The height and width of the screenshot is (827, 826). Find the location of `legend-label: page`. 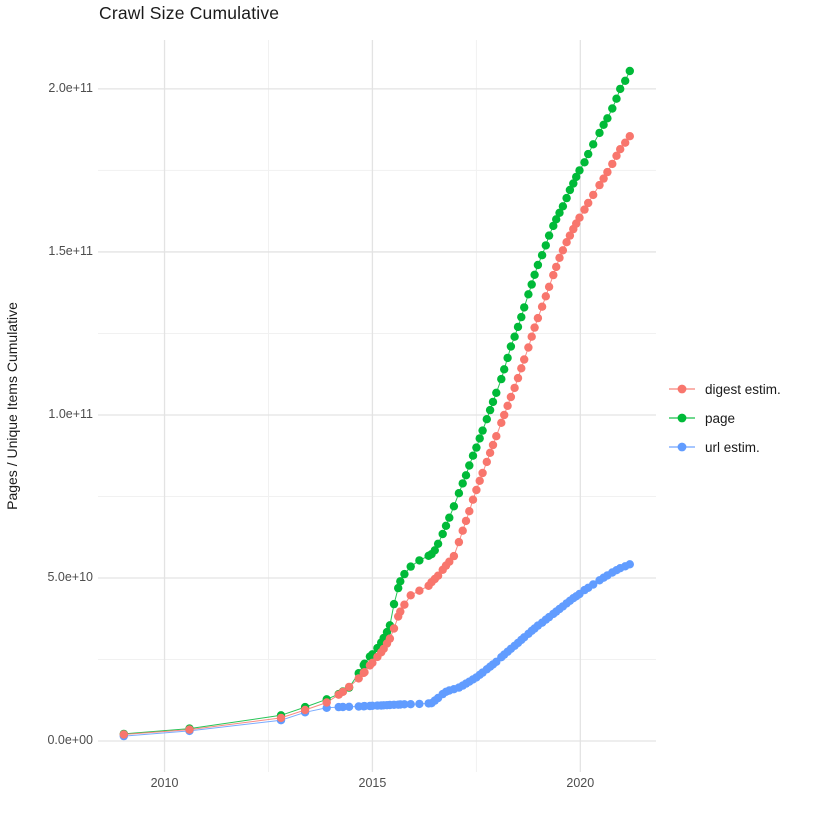

legend-label: page is located at coordinates (720, 418).